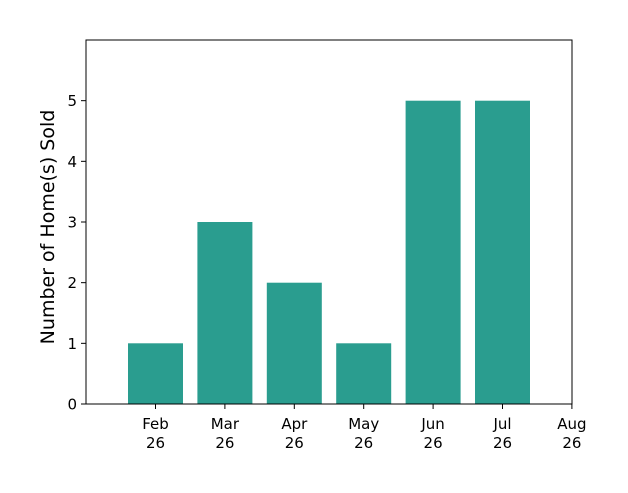 This screenshot has width=628, height=493. What do you see at coordinates (294, 343) in the screenshot?
I see `bar-apr` at bounding box center [294, 343].